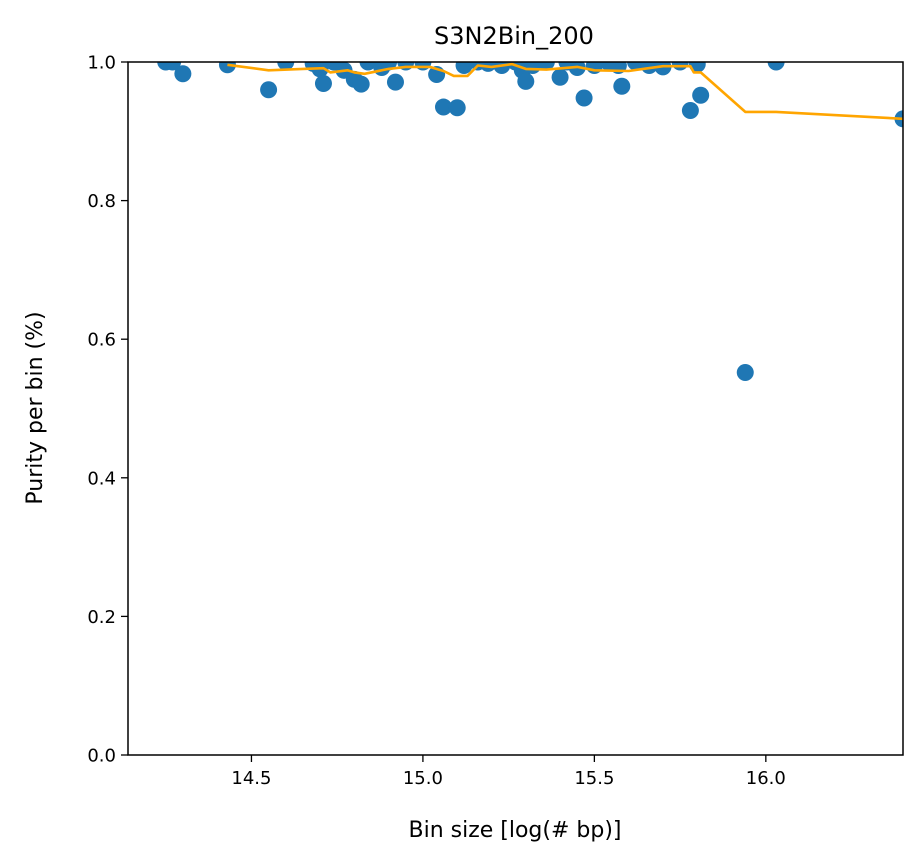 This screenshot has width=922, height=867. Describe the element at coordinates (251, 778) in the screenshot. I see `x-tick-label: 14.5` at that location.